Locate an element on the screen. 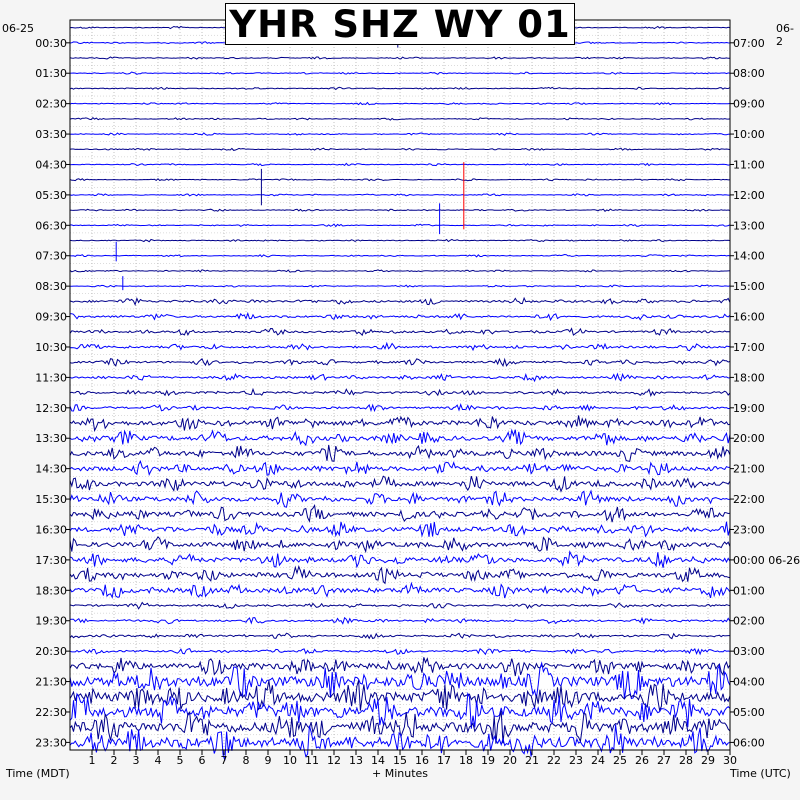 The height and width of the screenshot is (800, 800). x-tick-label: 1 is located at coordinates (92, 760).